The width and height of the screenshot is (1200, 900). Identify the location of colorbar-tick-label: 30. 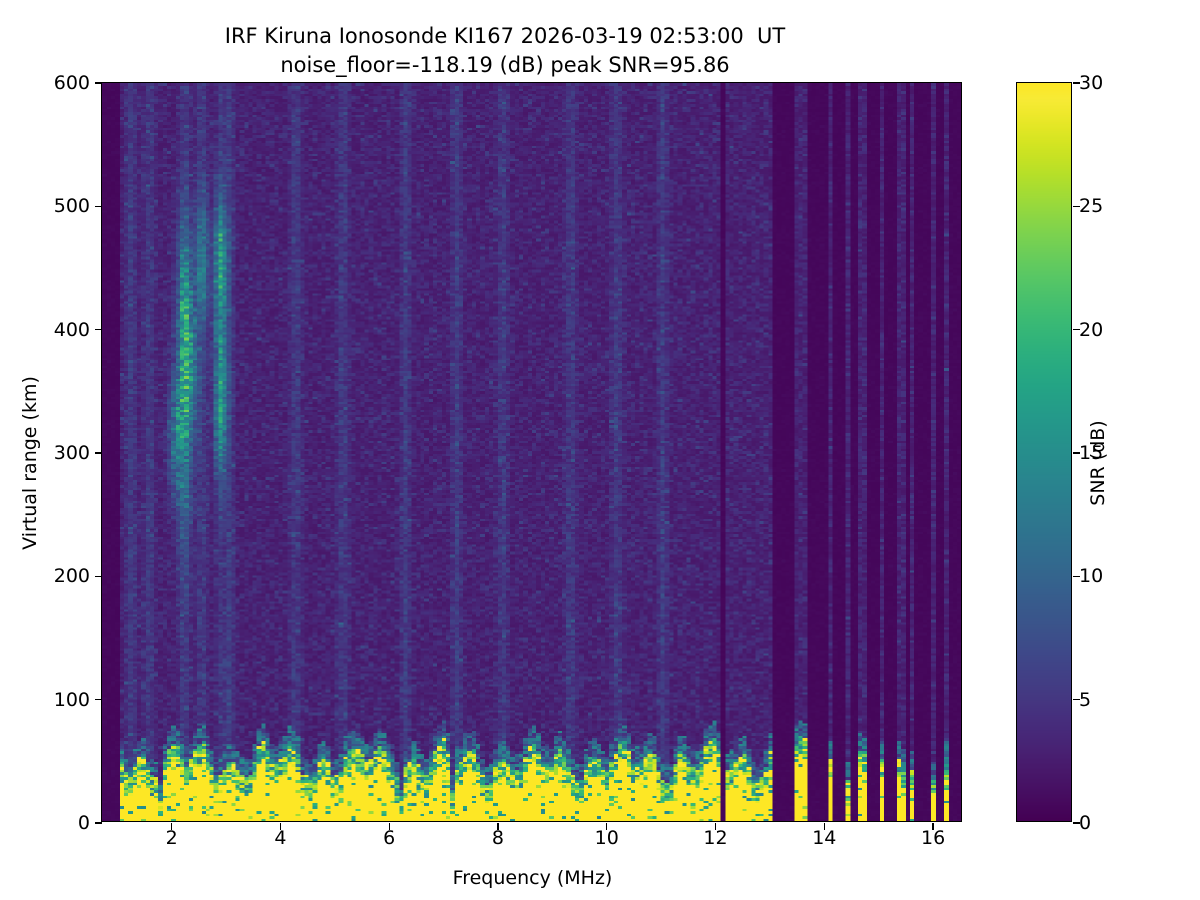
(1091, 83).